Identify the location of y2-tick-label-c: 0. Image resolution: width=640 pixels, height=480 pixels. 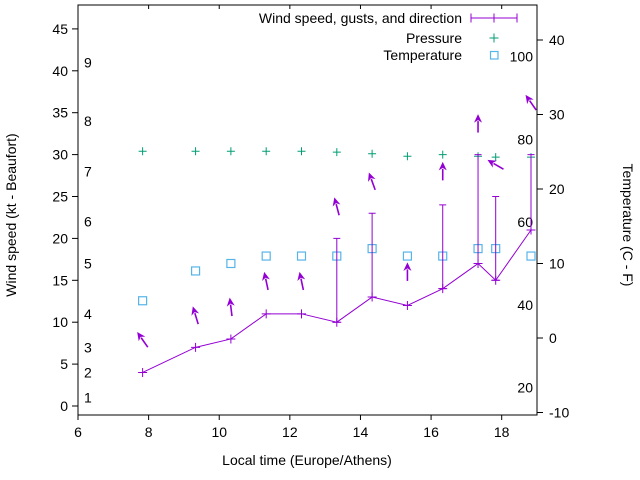
(553, 338).